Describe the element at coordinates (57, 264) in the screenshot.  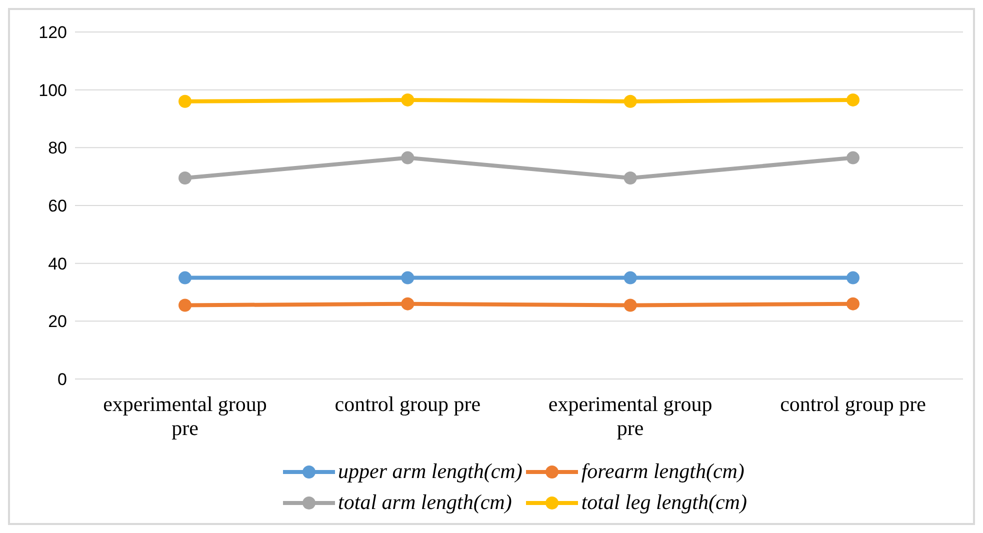
I see `y-tick-label: 40` at that location.